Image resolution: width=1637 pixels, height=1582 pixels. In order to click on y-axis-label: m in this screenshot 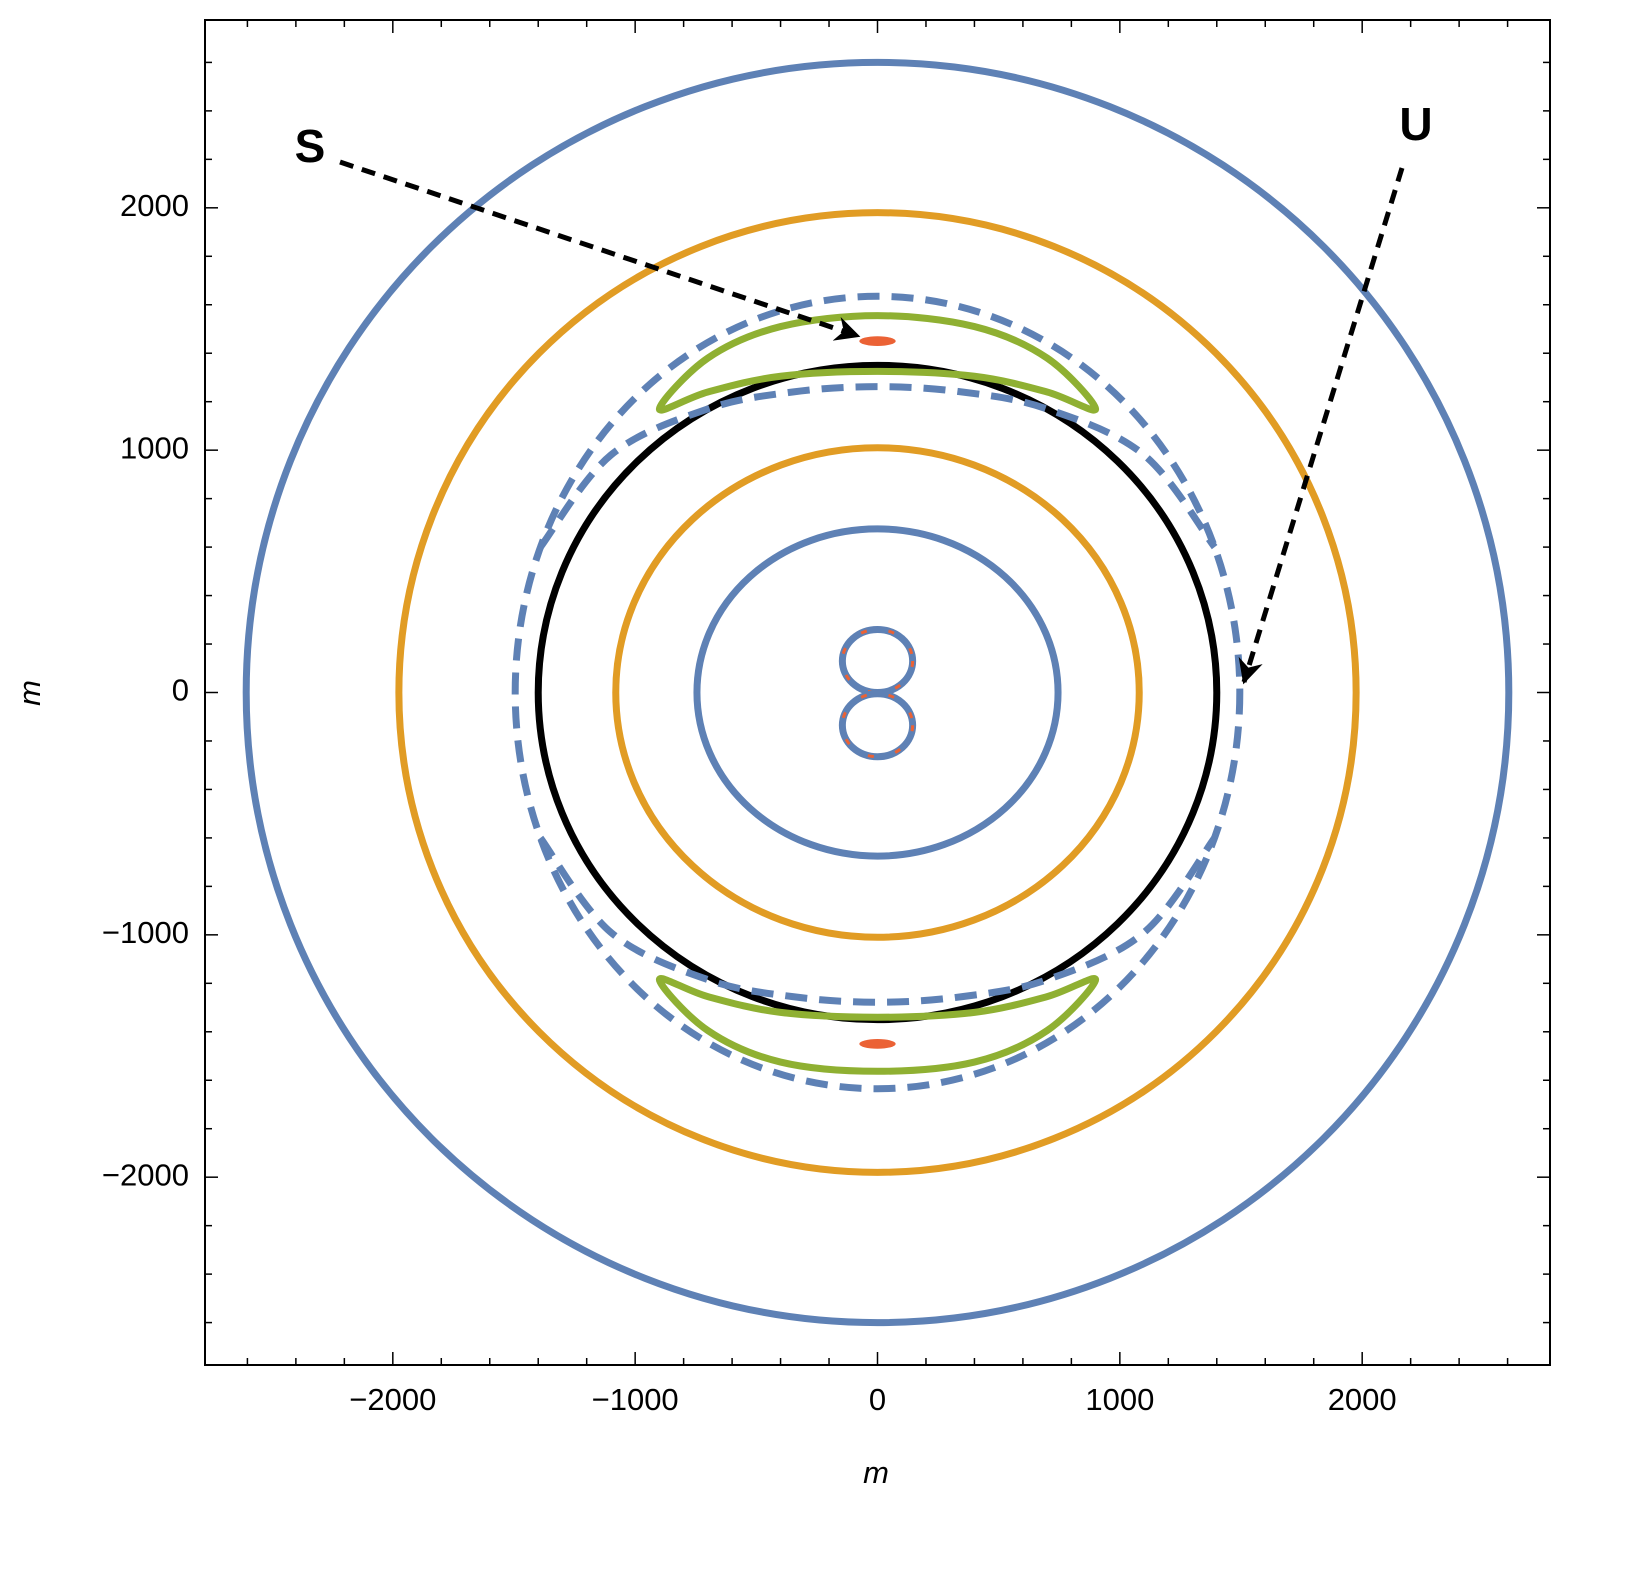, I will do `click(29, 693)`.